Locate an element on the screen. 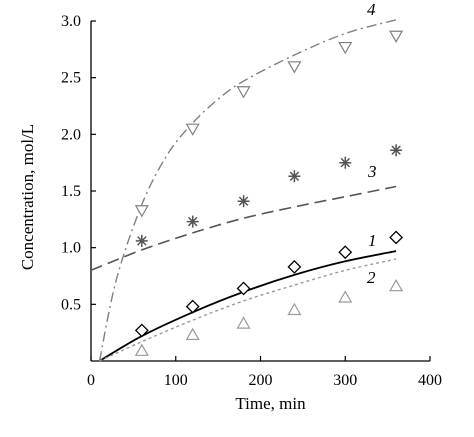 This screenshot has width=474, height=437. x-tick-label: 100 is located at coordinates (176, 380).